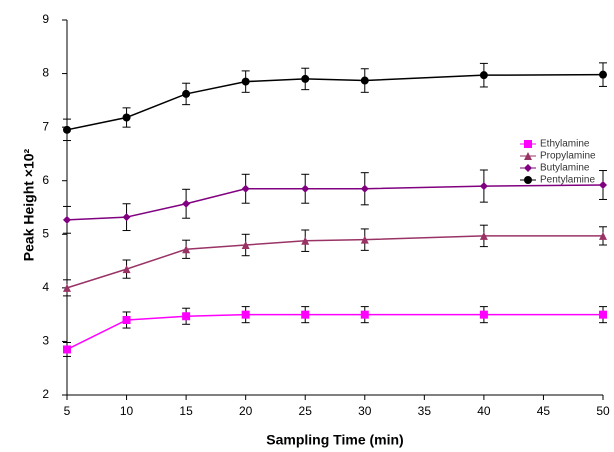 The image size is (614, 452). Describe the element at coordinates (306, 411) in the screenshot. I see `x-tick-label: 25` at that location.